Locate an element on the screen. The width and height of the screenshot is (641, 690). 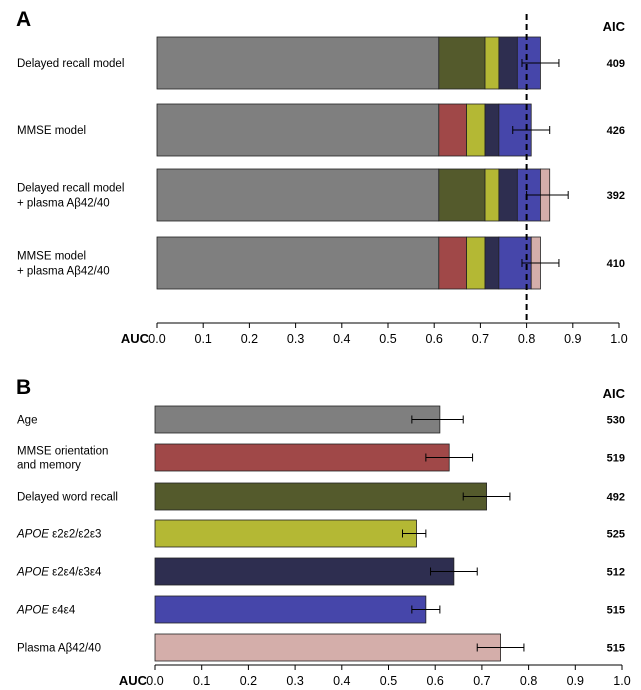
panel-a-aic-header: AIC is located at coordinates (614, 26).